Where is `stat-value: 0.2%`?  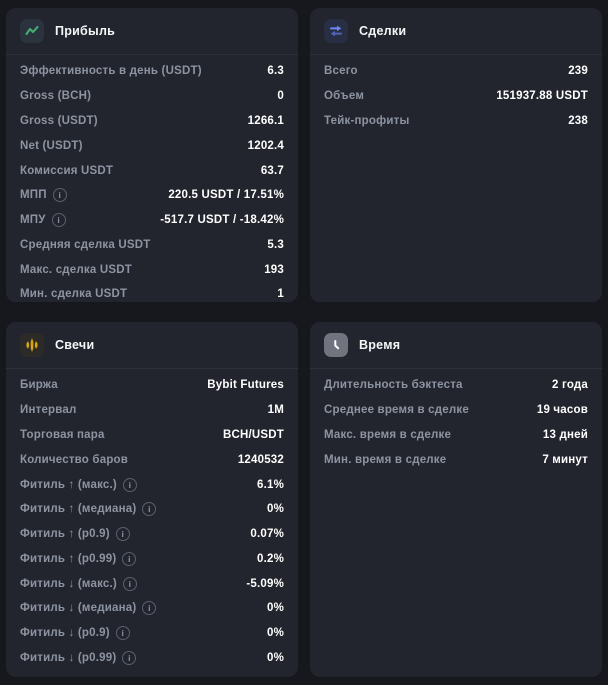
stat-value: 0.2% is located at coordinates (270, 558).